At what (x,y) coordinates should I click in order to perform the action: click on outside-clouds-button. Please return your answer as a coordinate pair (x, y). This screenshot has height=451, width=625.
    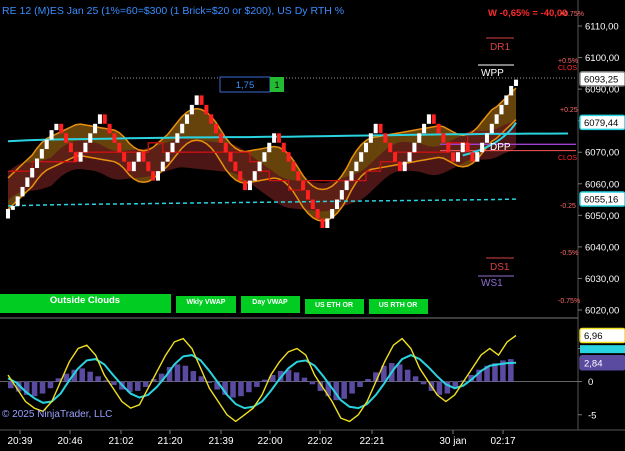
    Looking at the image, I should click on (85, 303).